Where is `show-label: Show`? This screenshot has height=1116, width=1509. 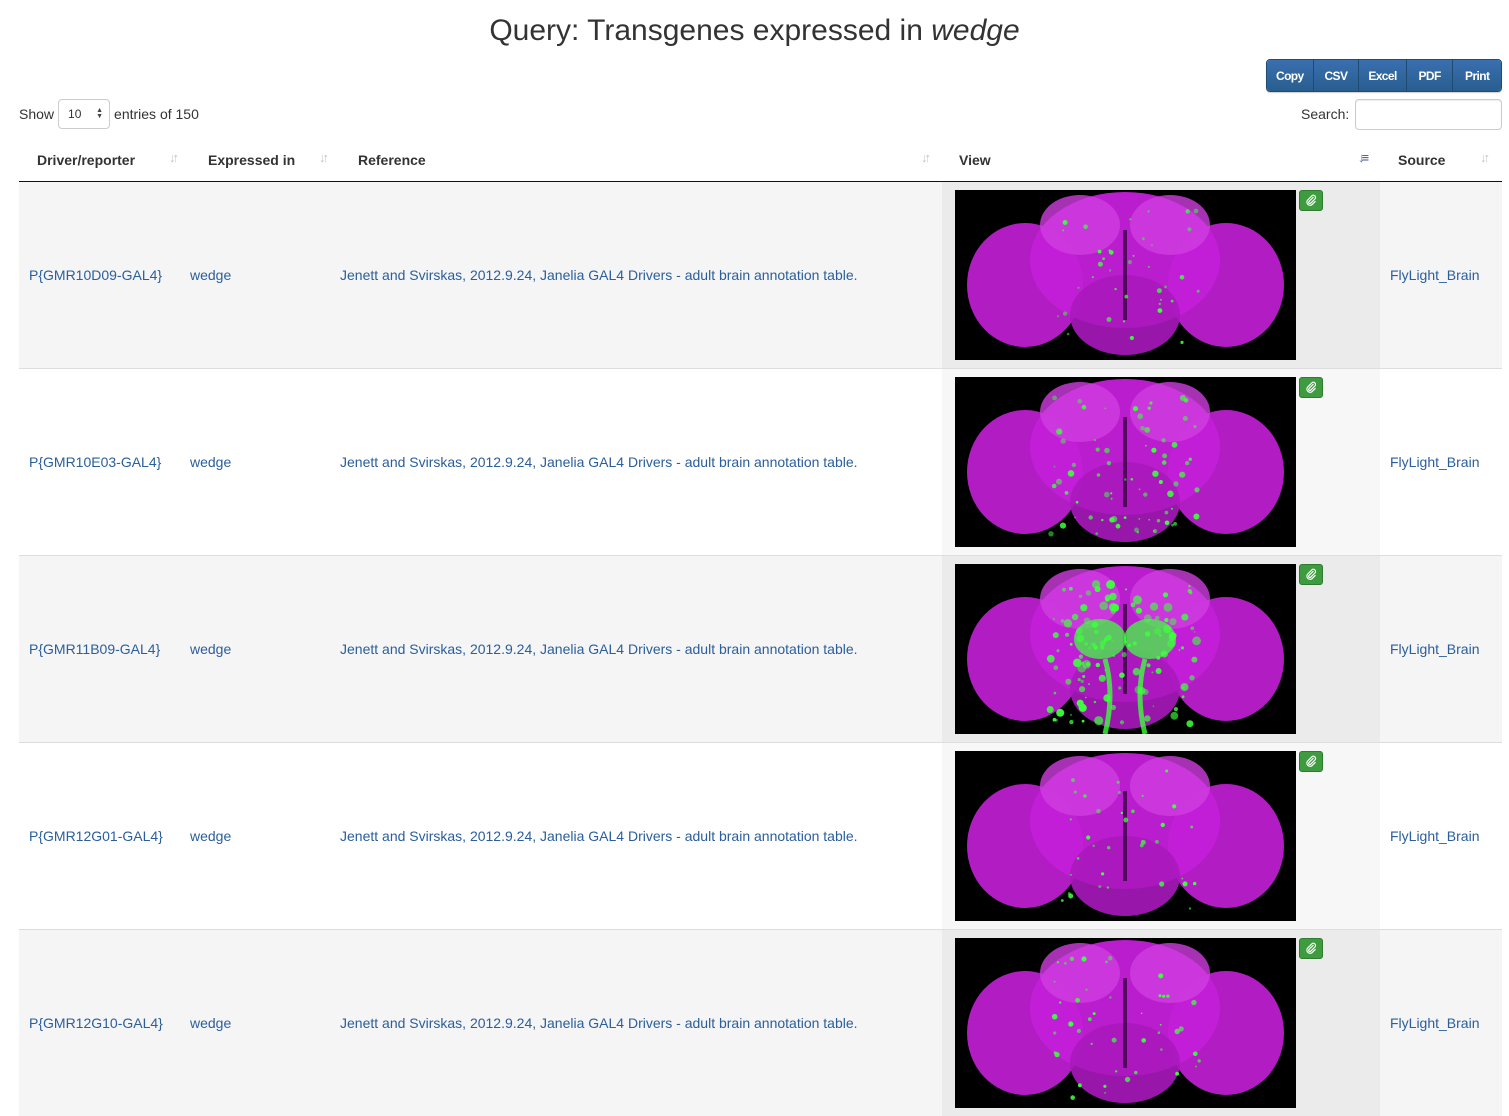 show-label: Show is located at coordinates (37, 114).